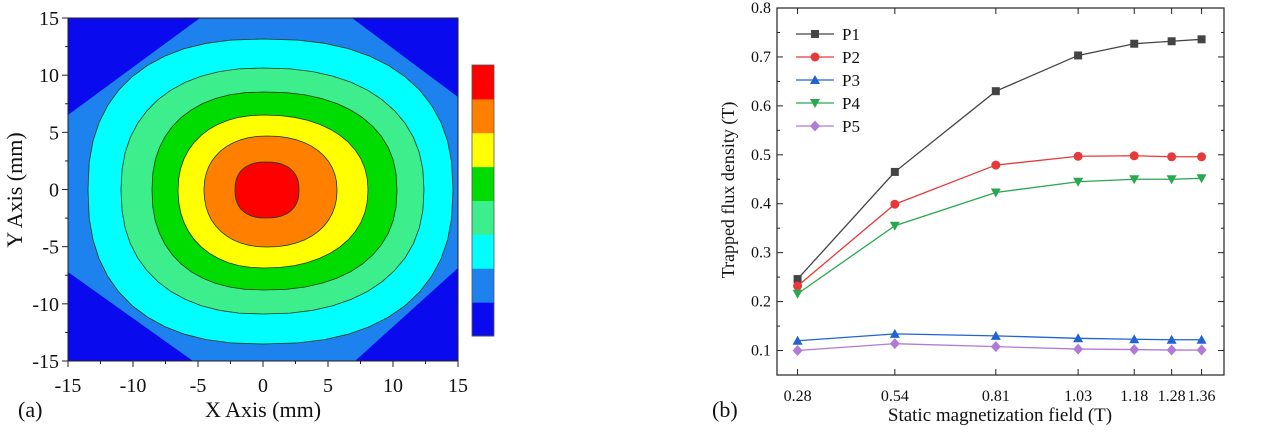  Describe the element at coordinates (828, 103) in the screenshot. I see `legend-entry: P4` at that location.